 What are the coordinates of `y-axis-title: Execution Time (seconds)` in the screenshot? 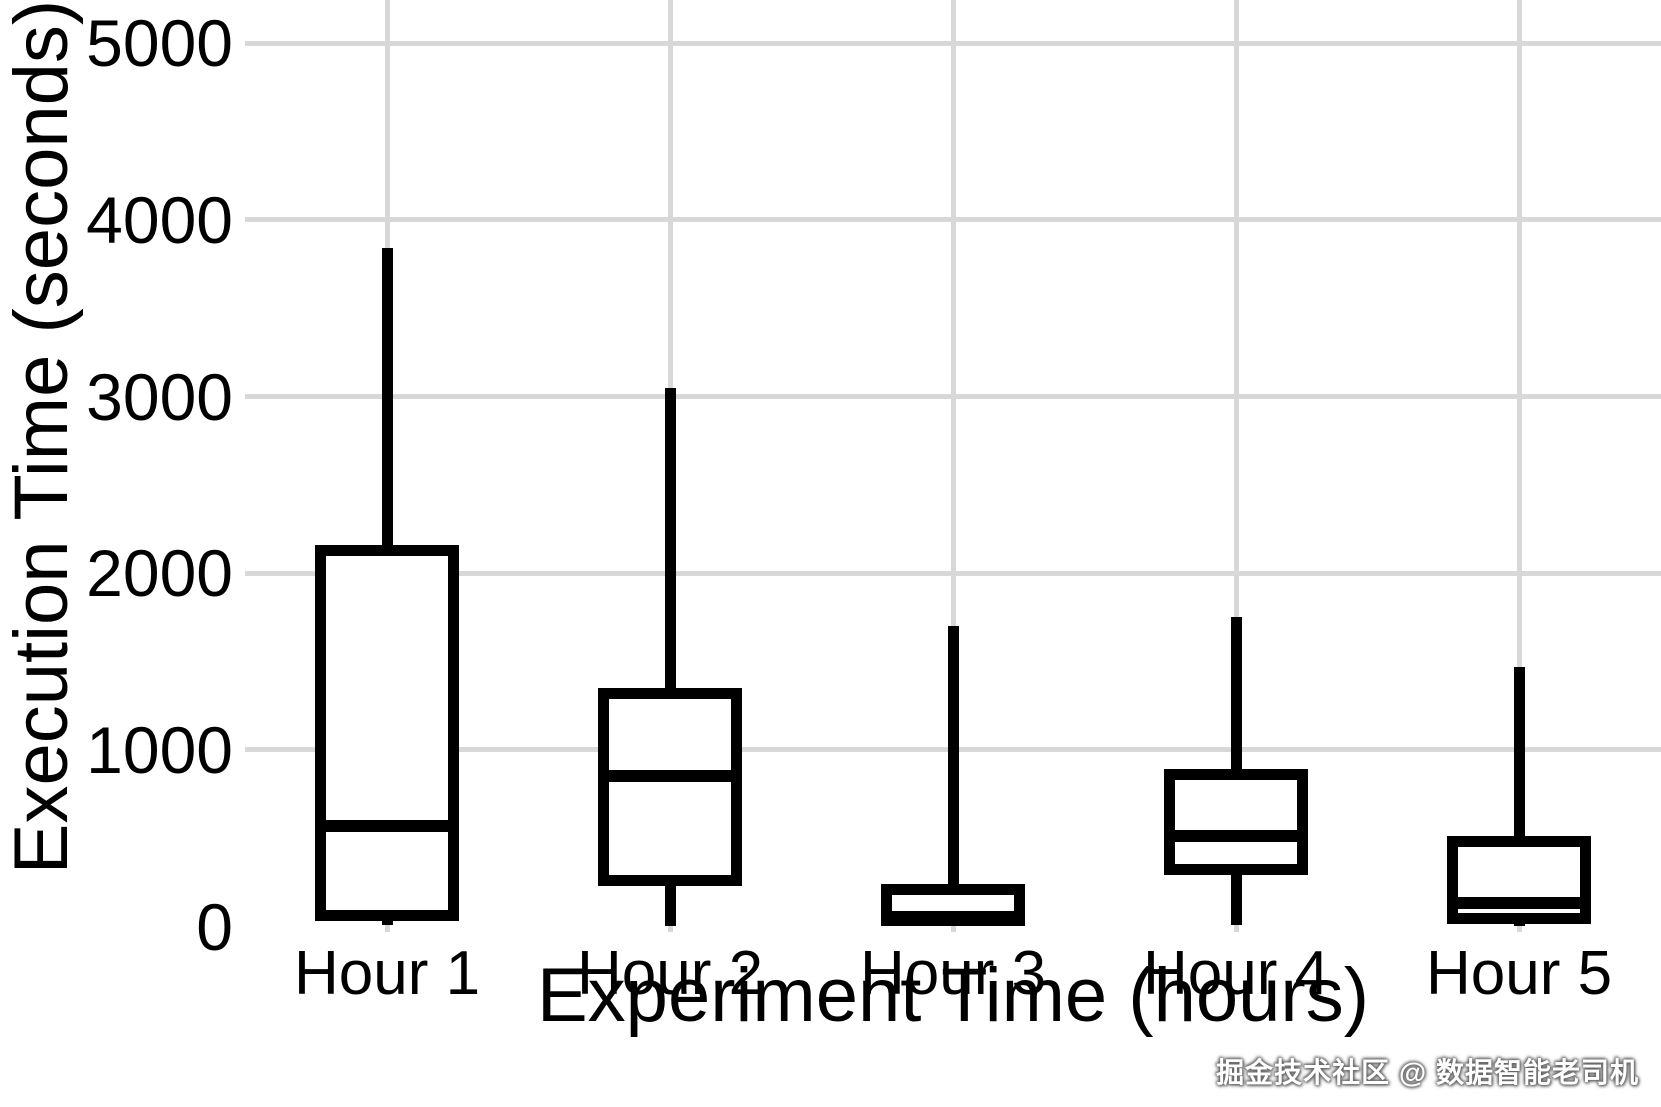 It's located at (42, 437).